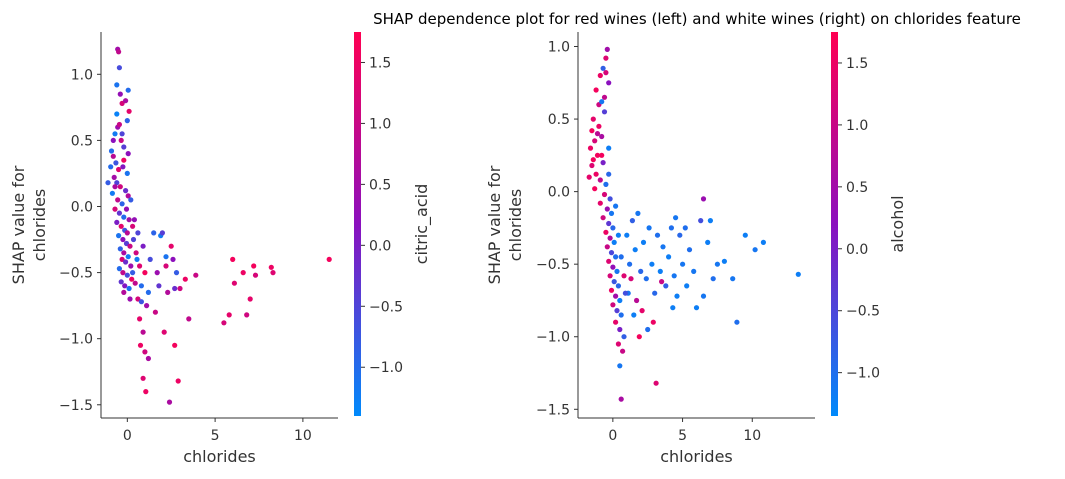  I want to click on x-axis-label: chlorides, so click(219, 456).